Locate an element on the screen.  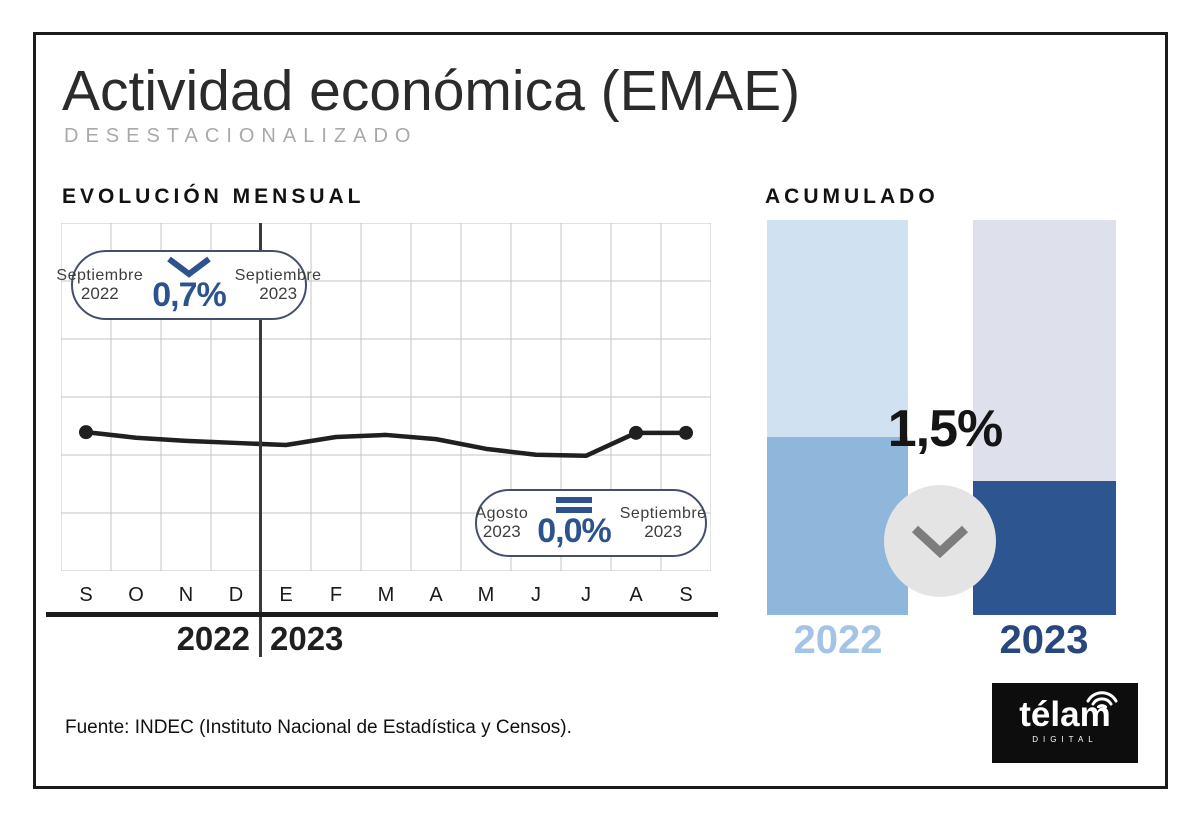
callout-mom-to: Septiembre 2023 is located at coordinates (663, 523).